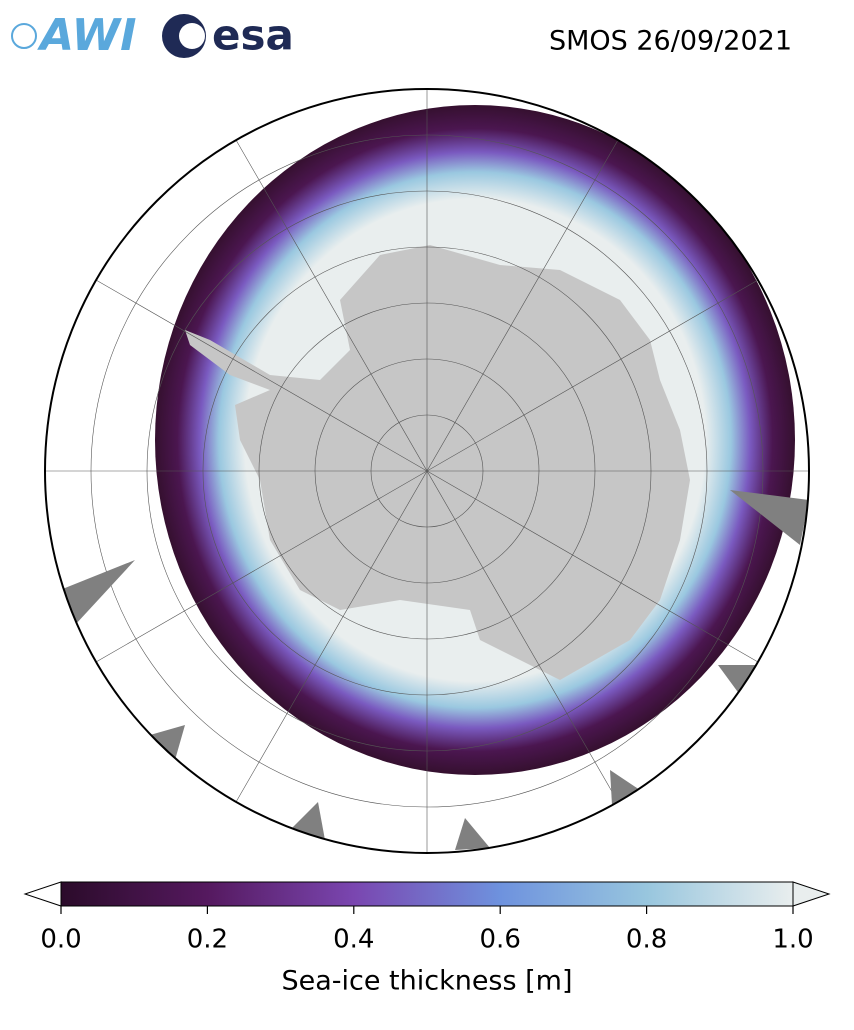  What do you see at coordinates (646, 940) in the screenshot?
I see `tick-label: 0.8` at bounding box center [646, 940].